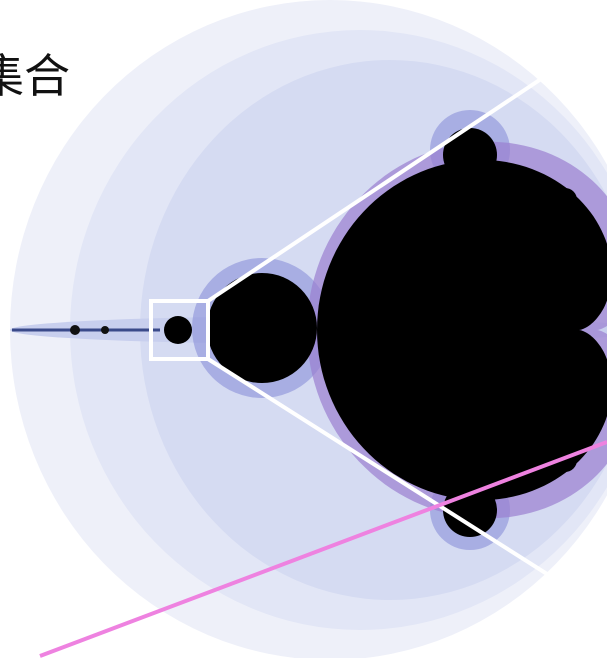 Image resolution: width=607 pixels, height=658 pixels. What do you see at coordinates (470, 510) in the screenshot?
I see `bottom-bulb` at bounding box center [470, 510].